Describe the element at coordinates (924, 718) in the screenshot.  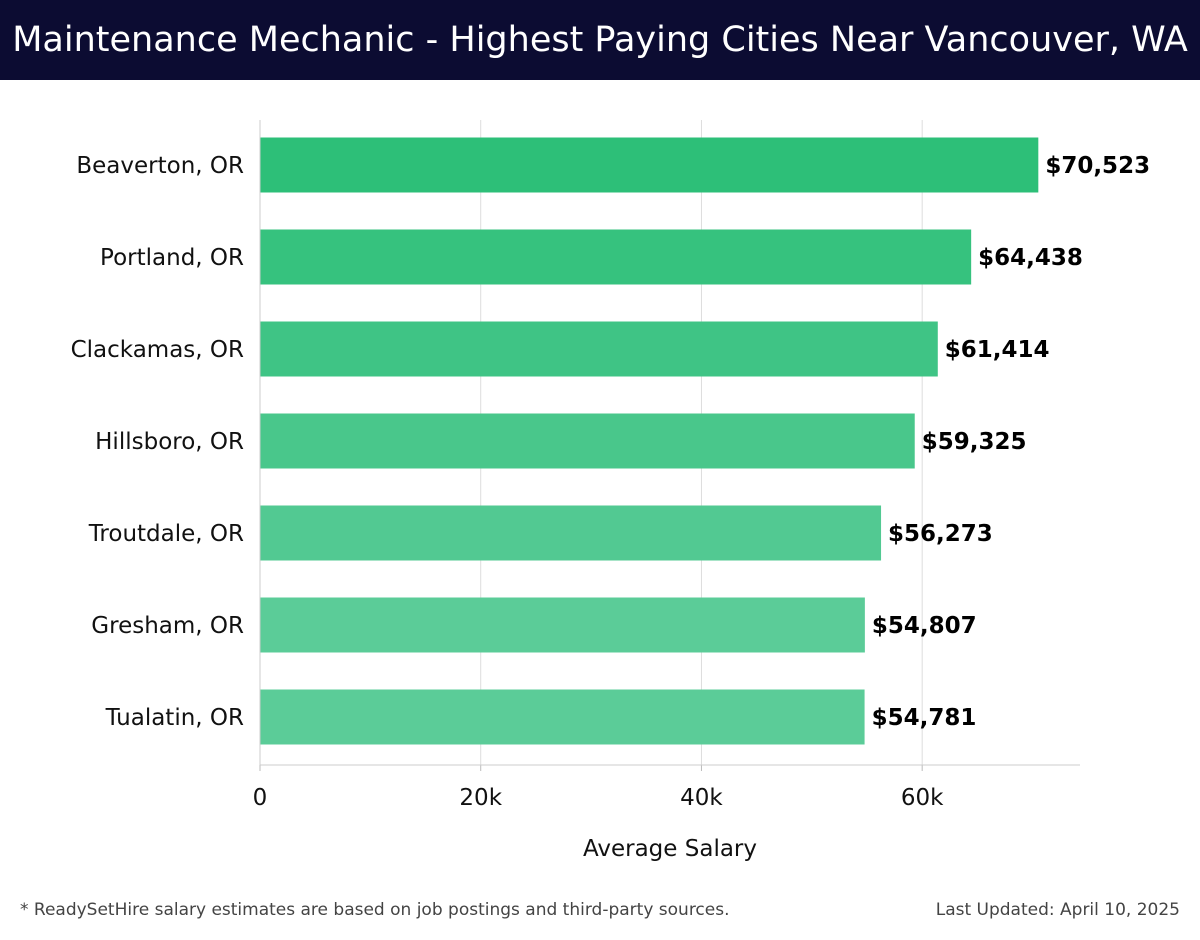
I see `value-label: $54,781` at that location.